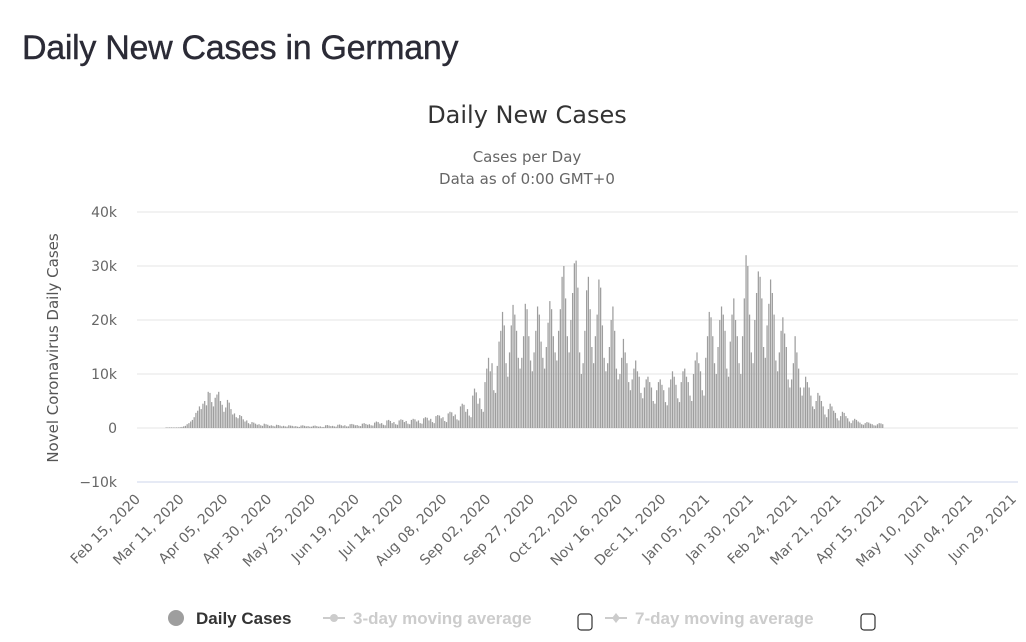 The image size is (1026, 642). I want to click on legend-3day-marker-icon, so click(334, 618).